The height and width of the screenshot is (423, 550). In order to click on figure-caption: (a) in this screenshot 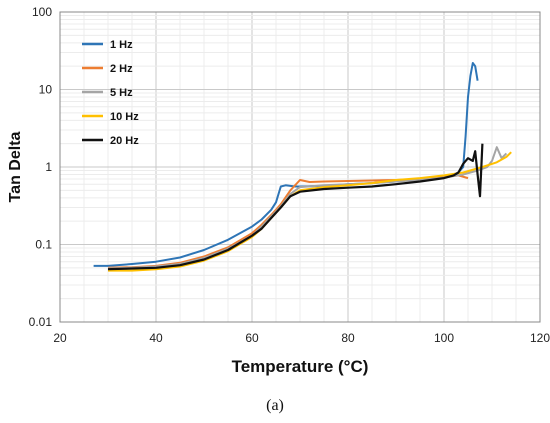, I will do `click(275, 405)`.